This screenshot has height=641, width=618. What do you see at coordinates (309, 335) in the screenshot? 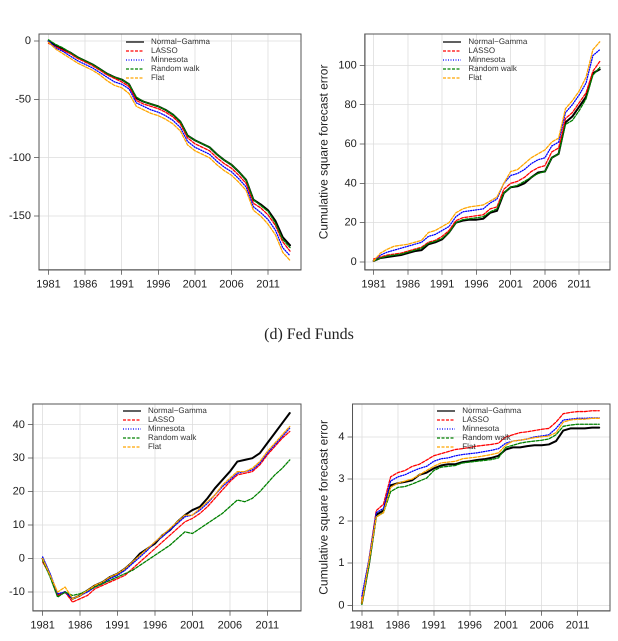
I see `chart-title: (d) Fed Funds` at bounding box center [309, 335].